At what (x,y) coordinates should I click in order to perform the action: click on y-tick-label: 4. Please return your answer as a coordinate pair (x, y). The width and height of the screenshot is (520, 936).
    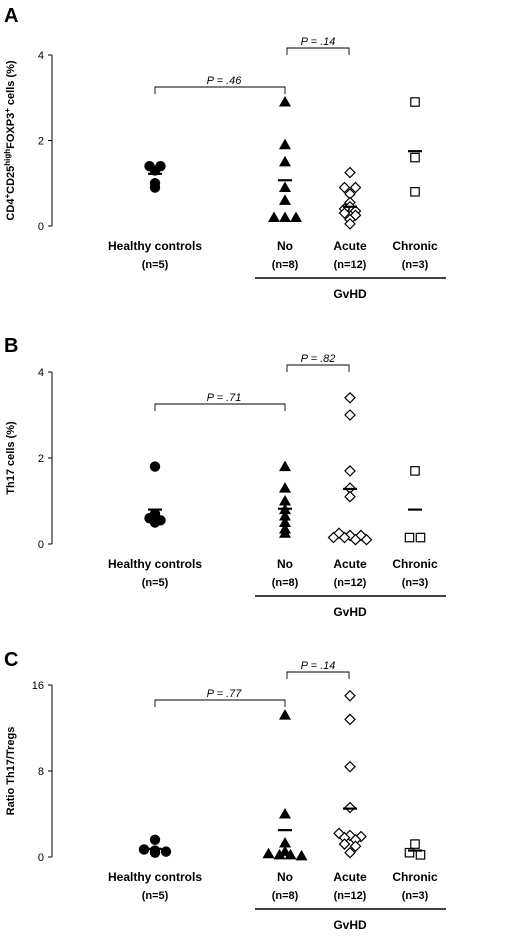
    Looking at the image, I should click on (41, 56).